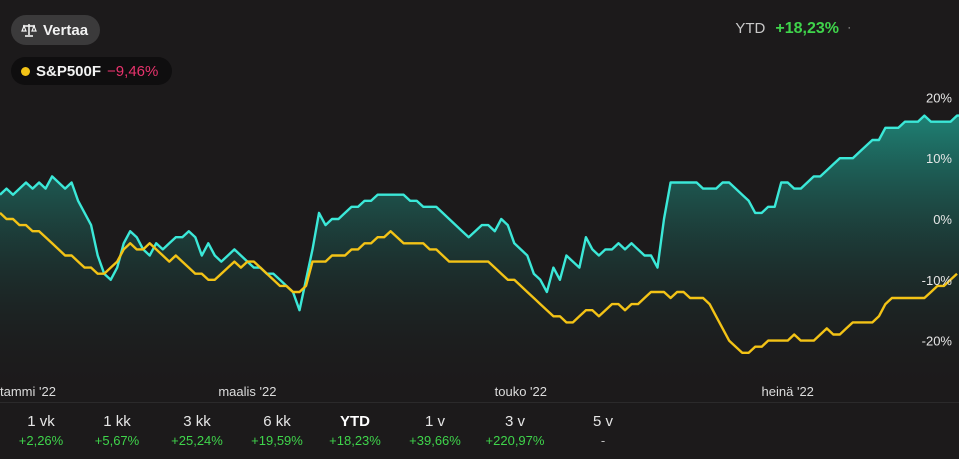 The width and height of the screenshot is (959, 459). I want to click on period-label: 3 v, so click(514, 421).